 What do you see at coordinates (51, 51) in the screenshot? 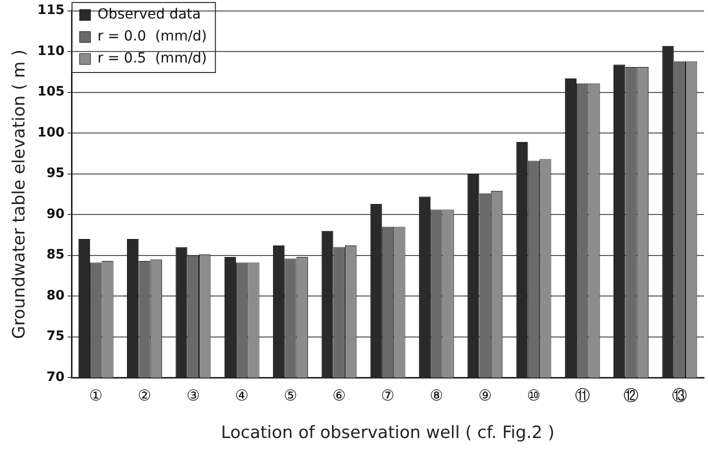
I see `y-tick-label: 110` at bounding box center [51, 51].